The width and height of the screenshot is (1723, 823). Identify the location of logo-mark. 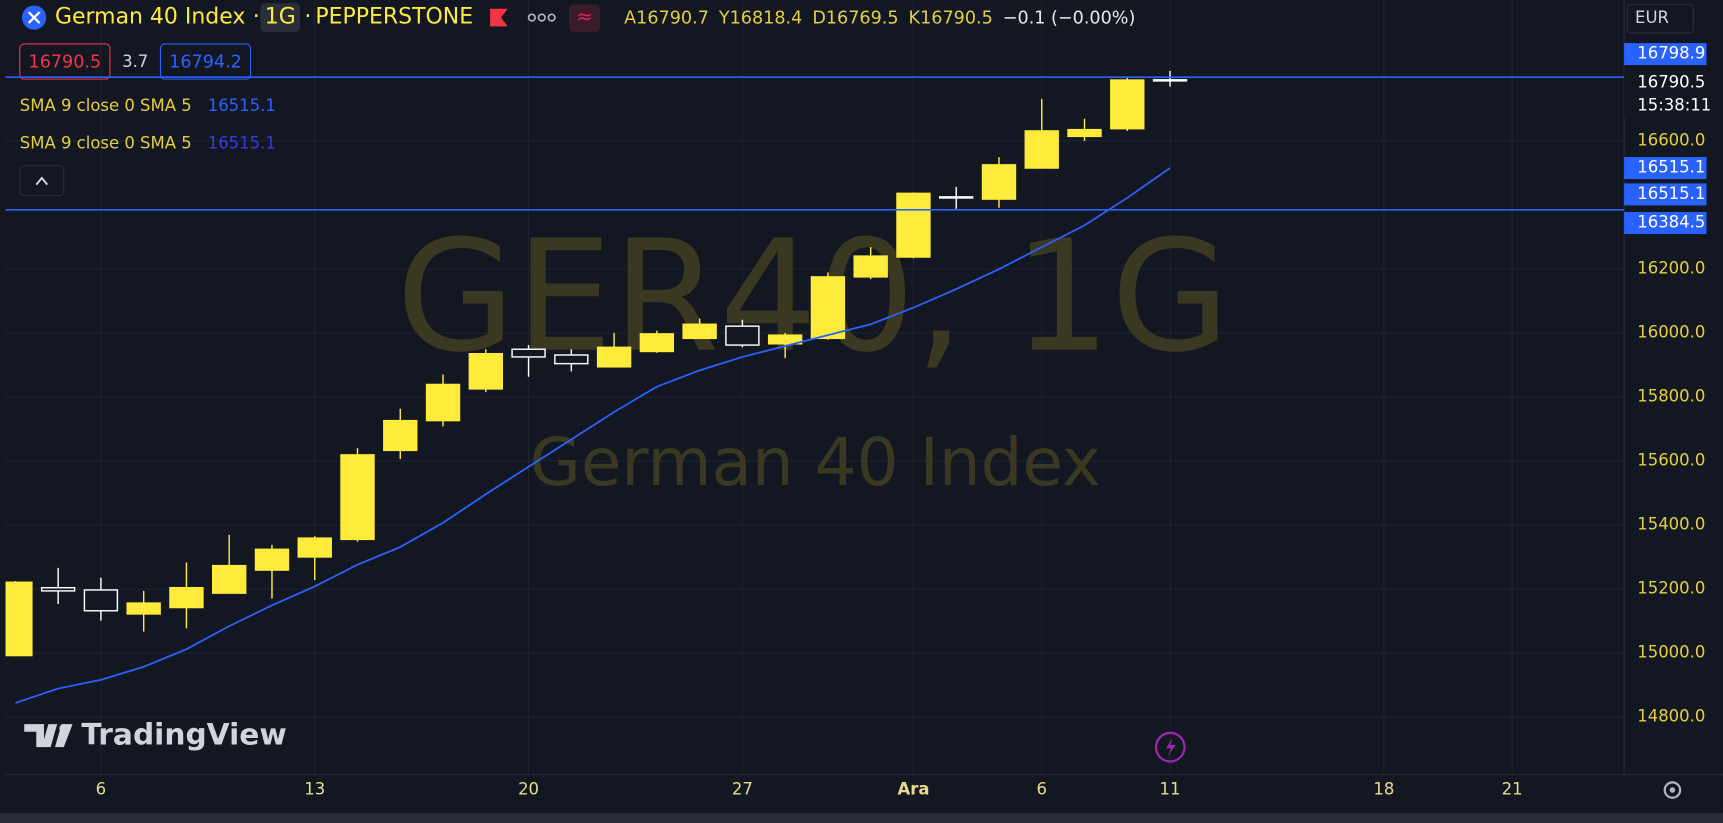
(41, 736).